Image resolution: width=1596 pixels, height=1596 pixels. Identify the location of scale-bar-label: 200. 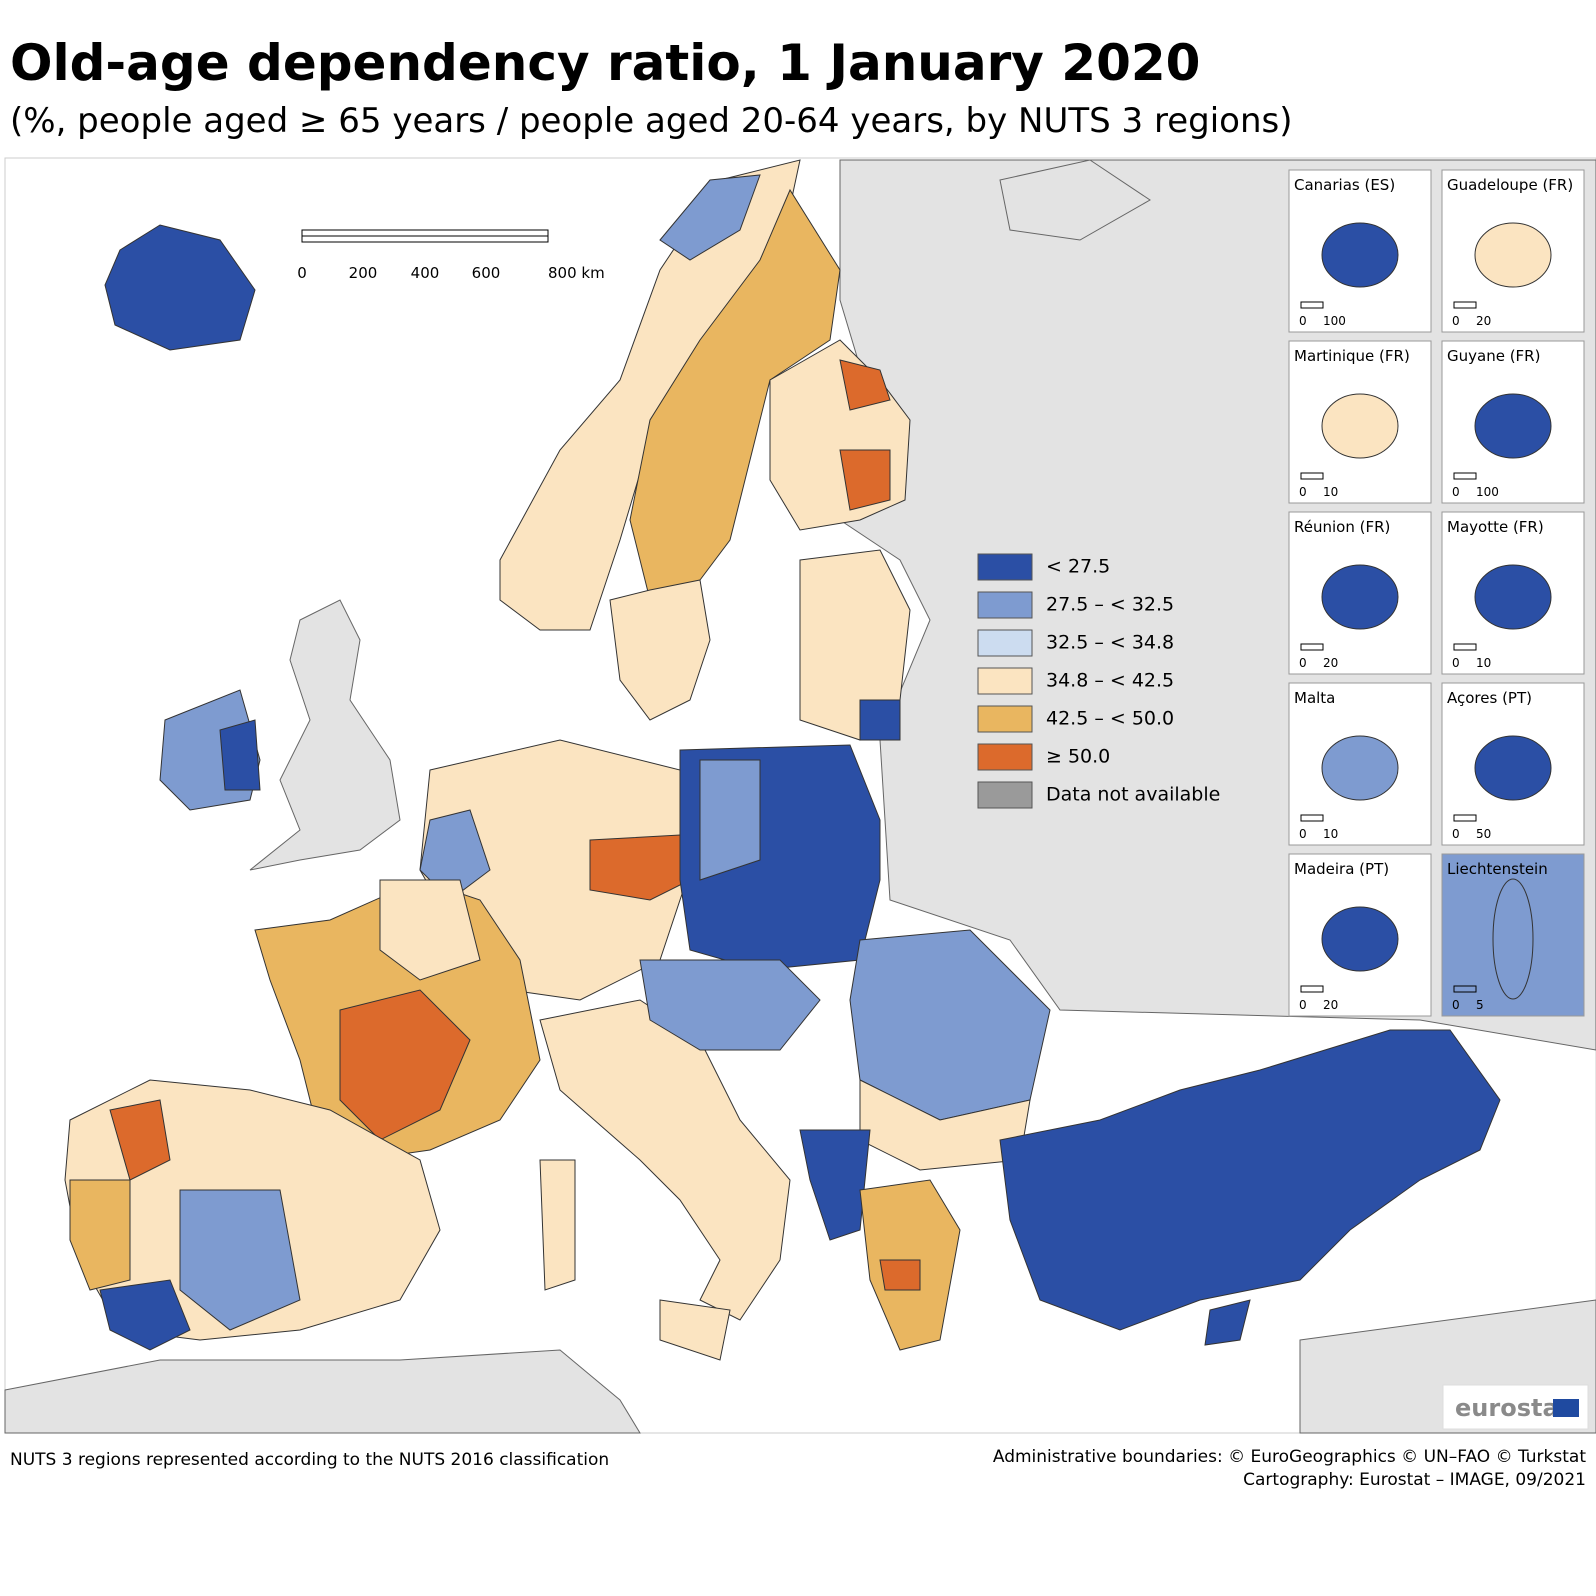
(363, 273).